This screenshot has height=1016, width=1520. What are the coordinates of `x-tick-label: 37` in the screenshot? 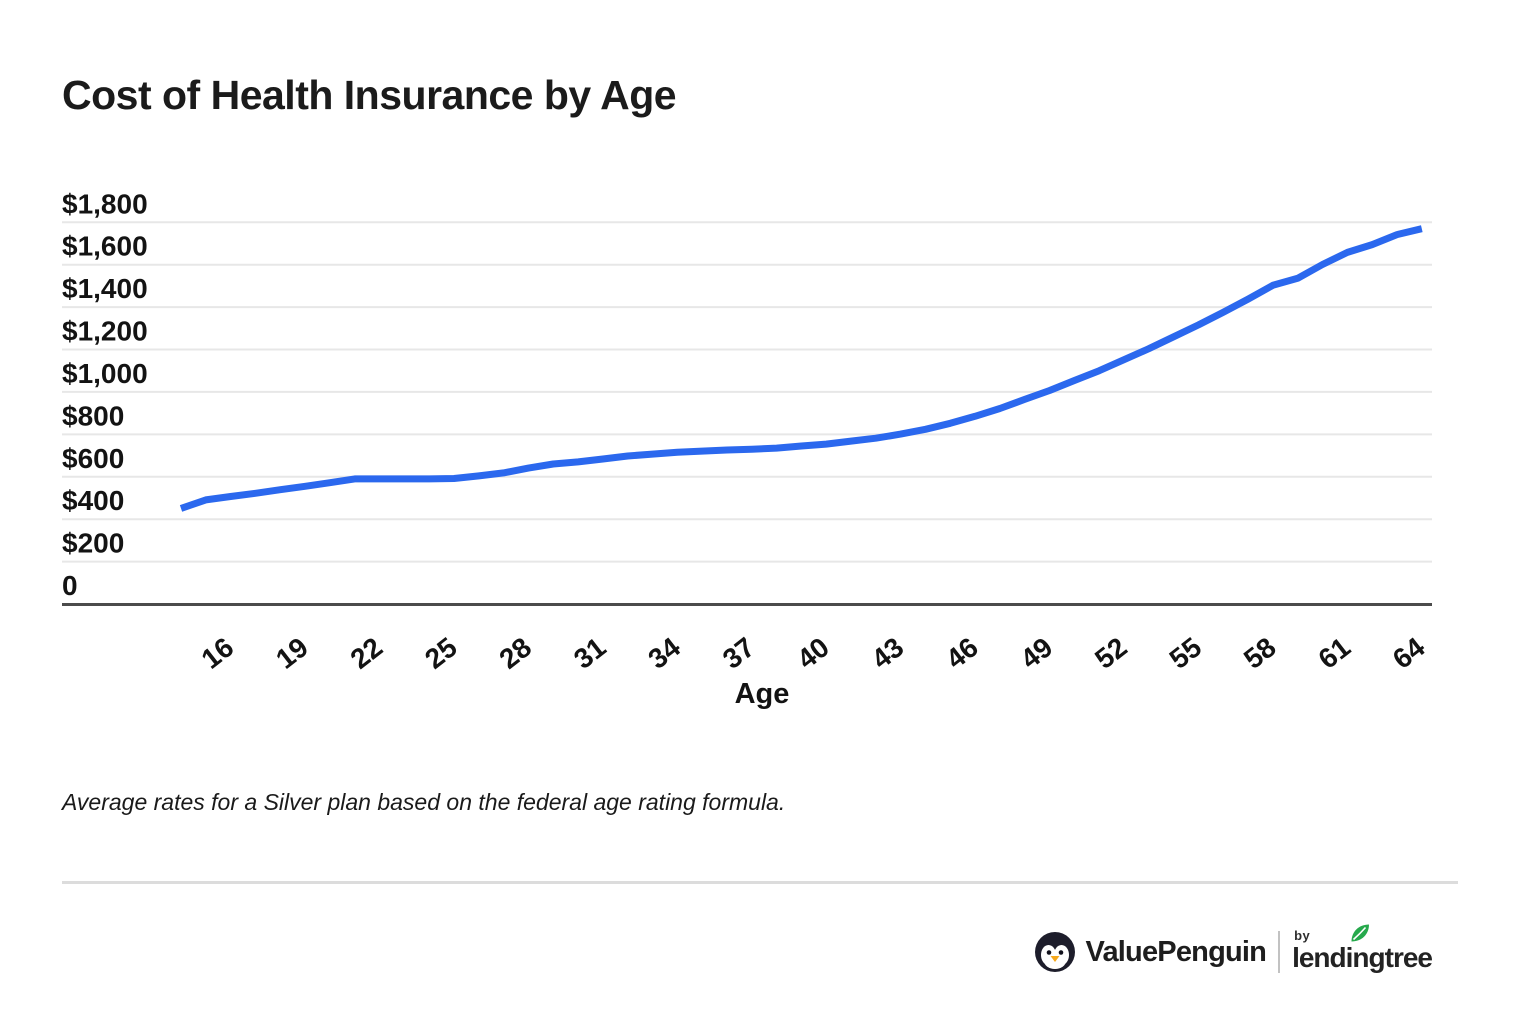 It's located at (739, 653).